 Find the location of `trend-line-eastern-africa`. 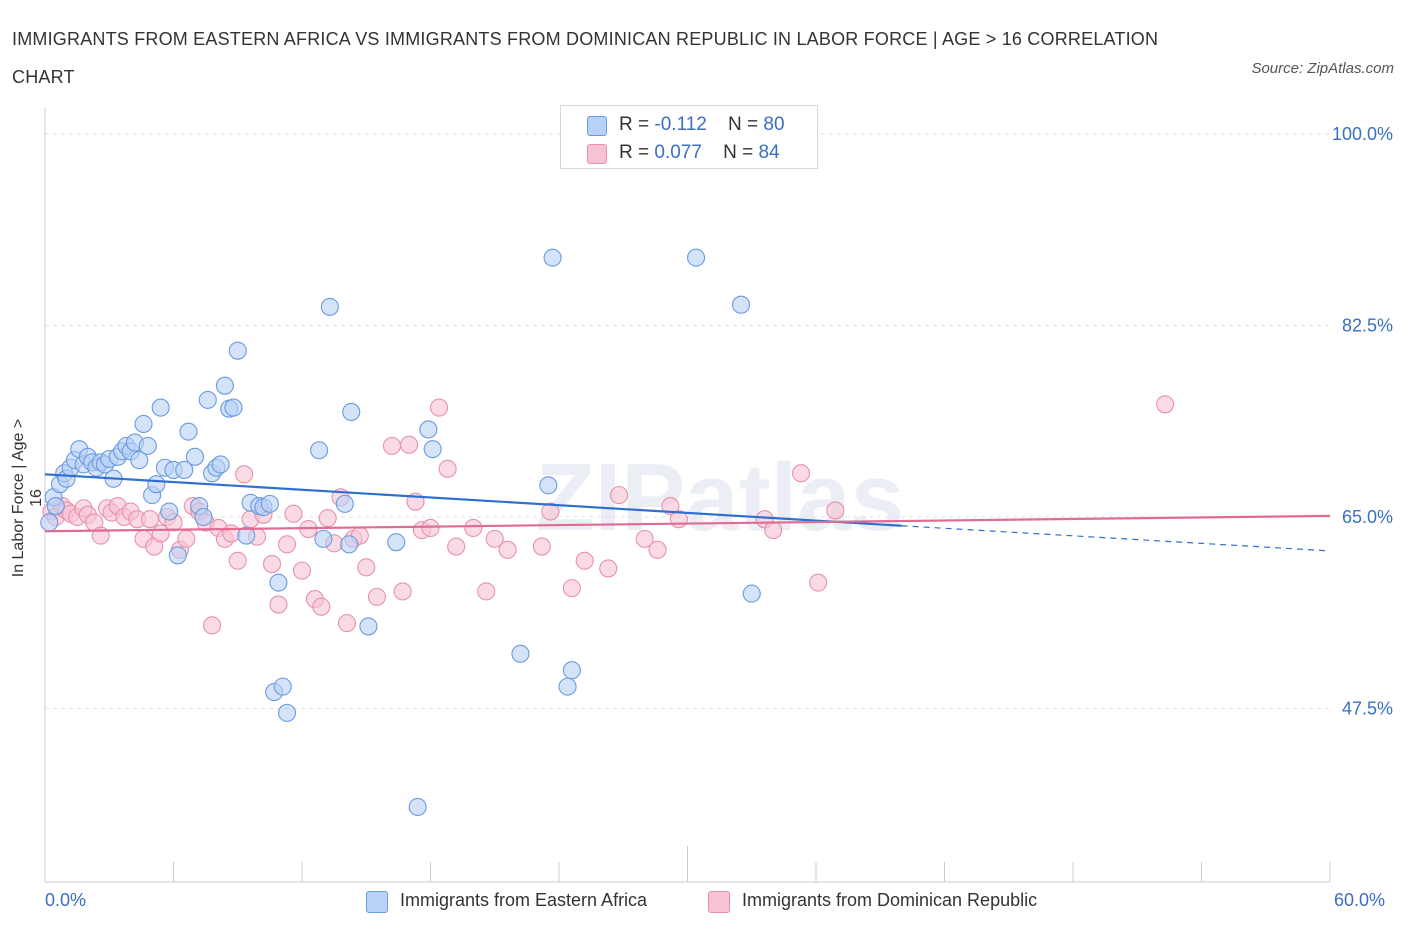

trend-line-eastern-africa is located at coordinates (473, 500).